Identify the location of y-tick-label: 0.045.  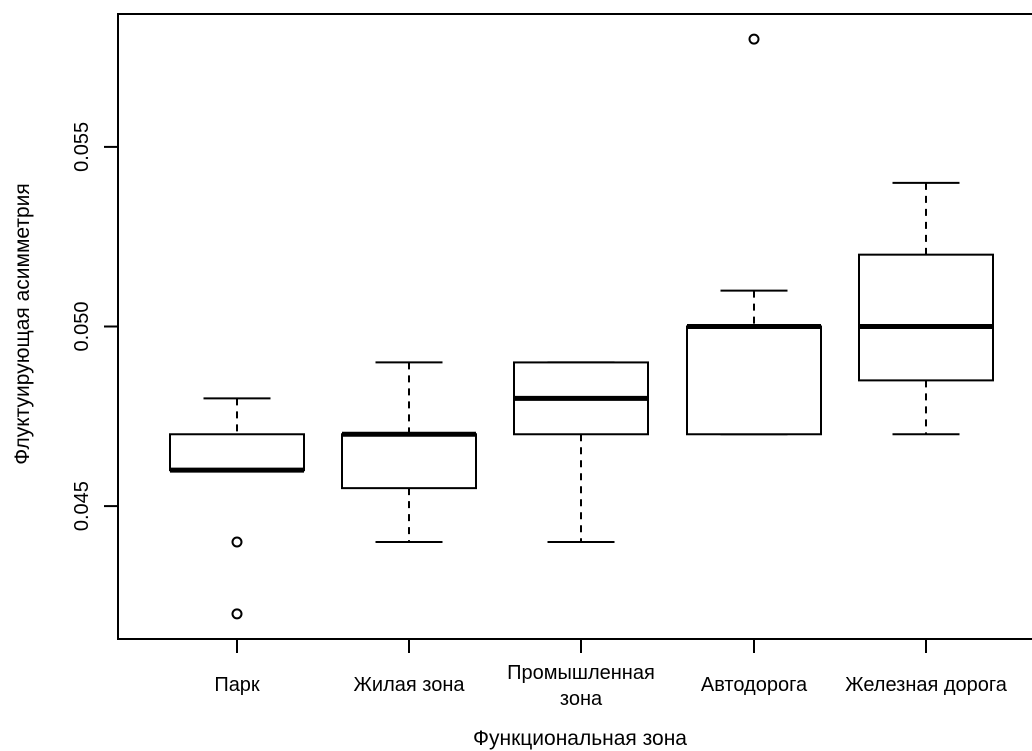
(82, 506).